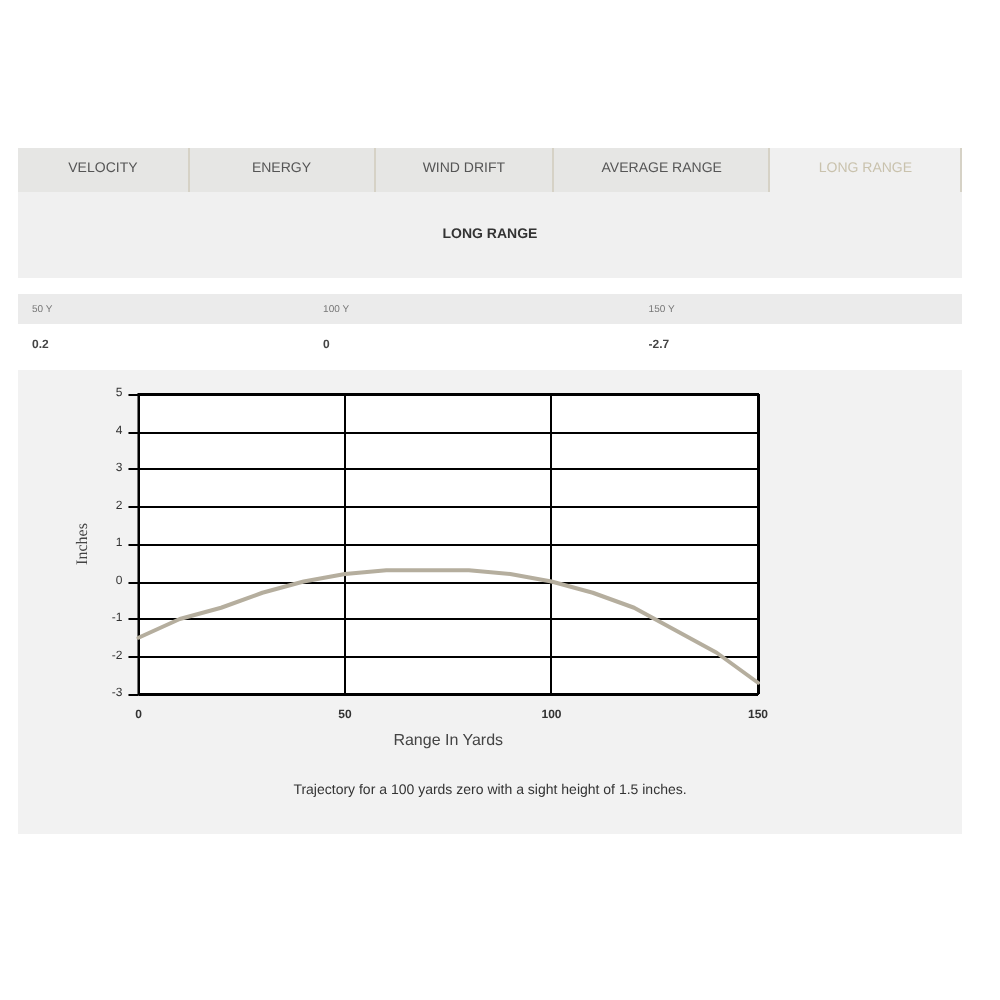  Describe the element at coordinates (448, 739) in the screenshot. I see `x-axis-title: Range In Yards` at that location.